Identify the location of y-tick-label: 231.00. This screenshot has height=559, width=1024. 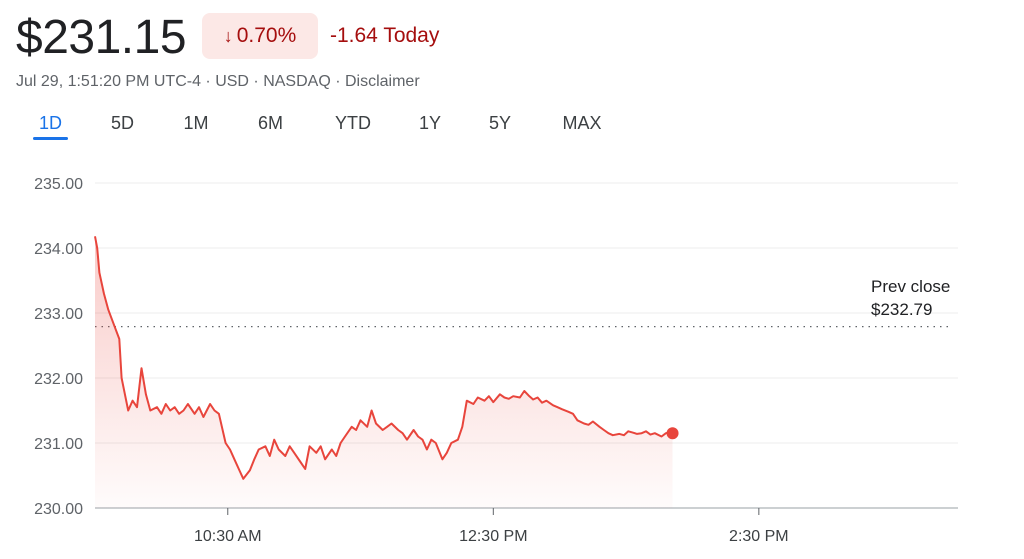
(58, 444).